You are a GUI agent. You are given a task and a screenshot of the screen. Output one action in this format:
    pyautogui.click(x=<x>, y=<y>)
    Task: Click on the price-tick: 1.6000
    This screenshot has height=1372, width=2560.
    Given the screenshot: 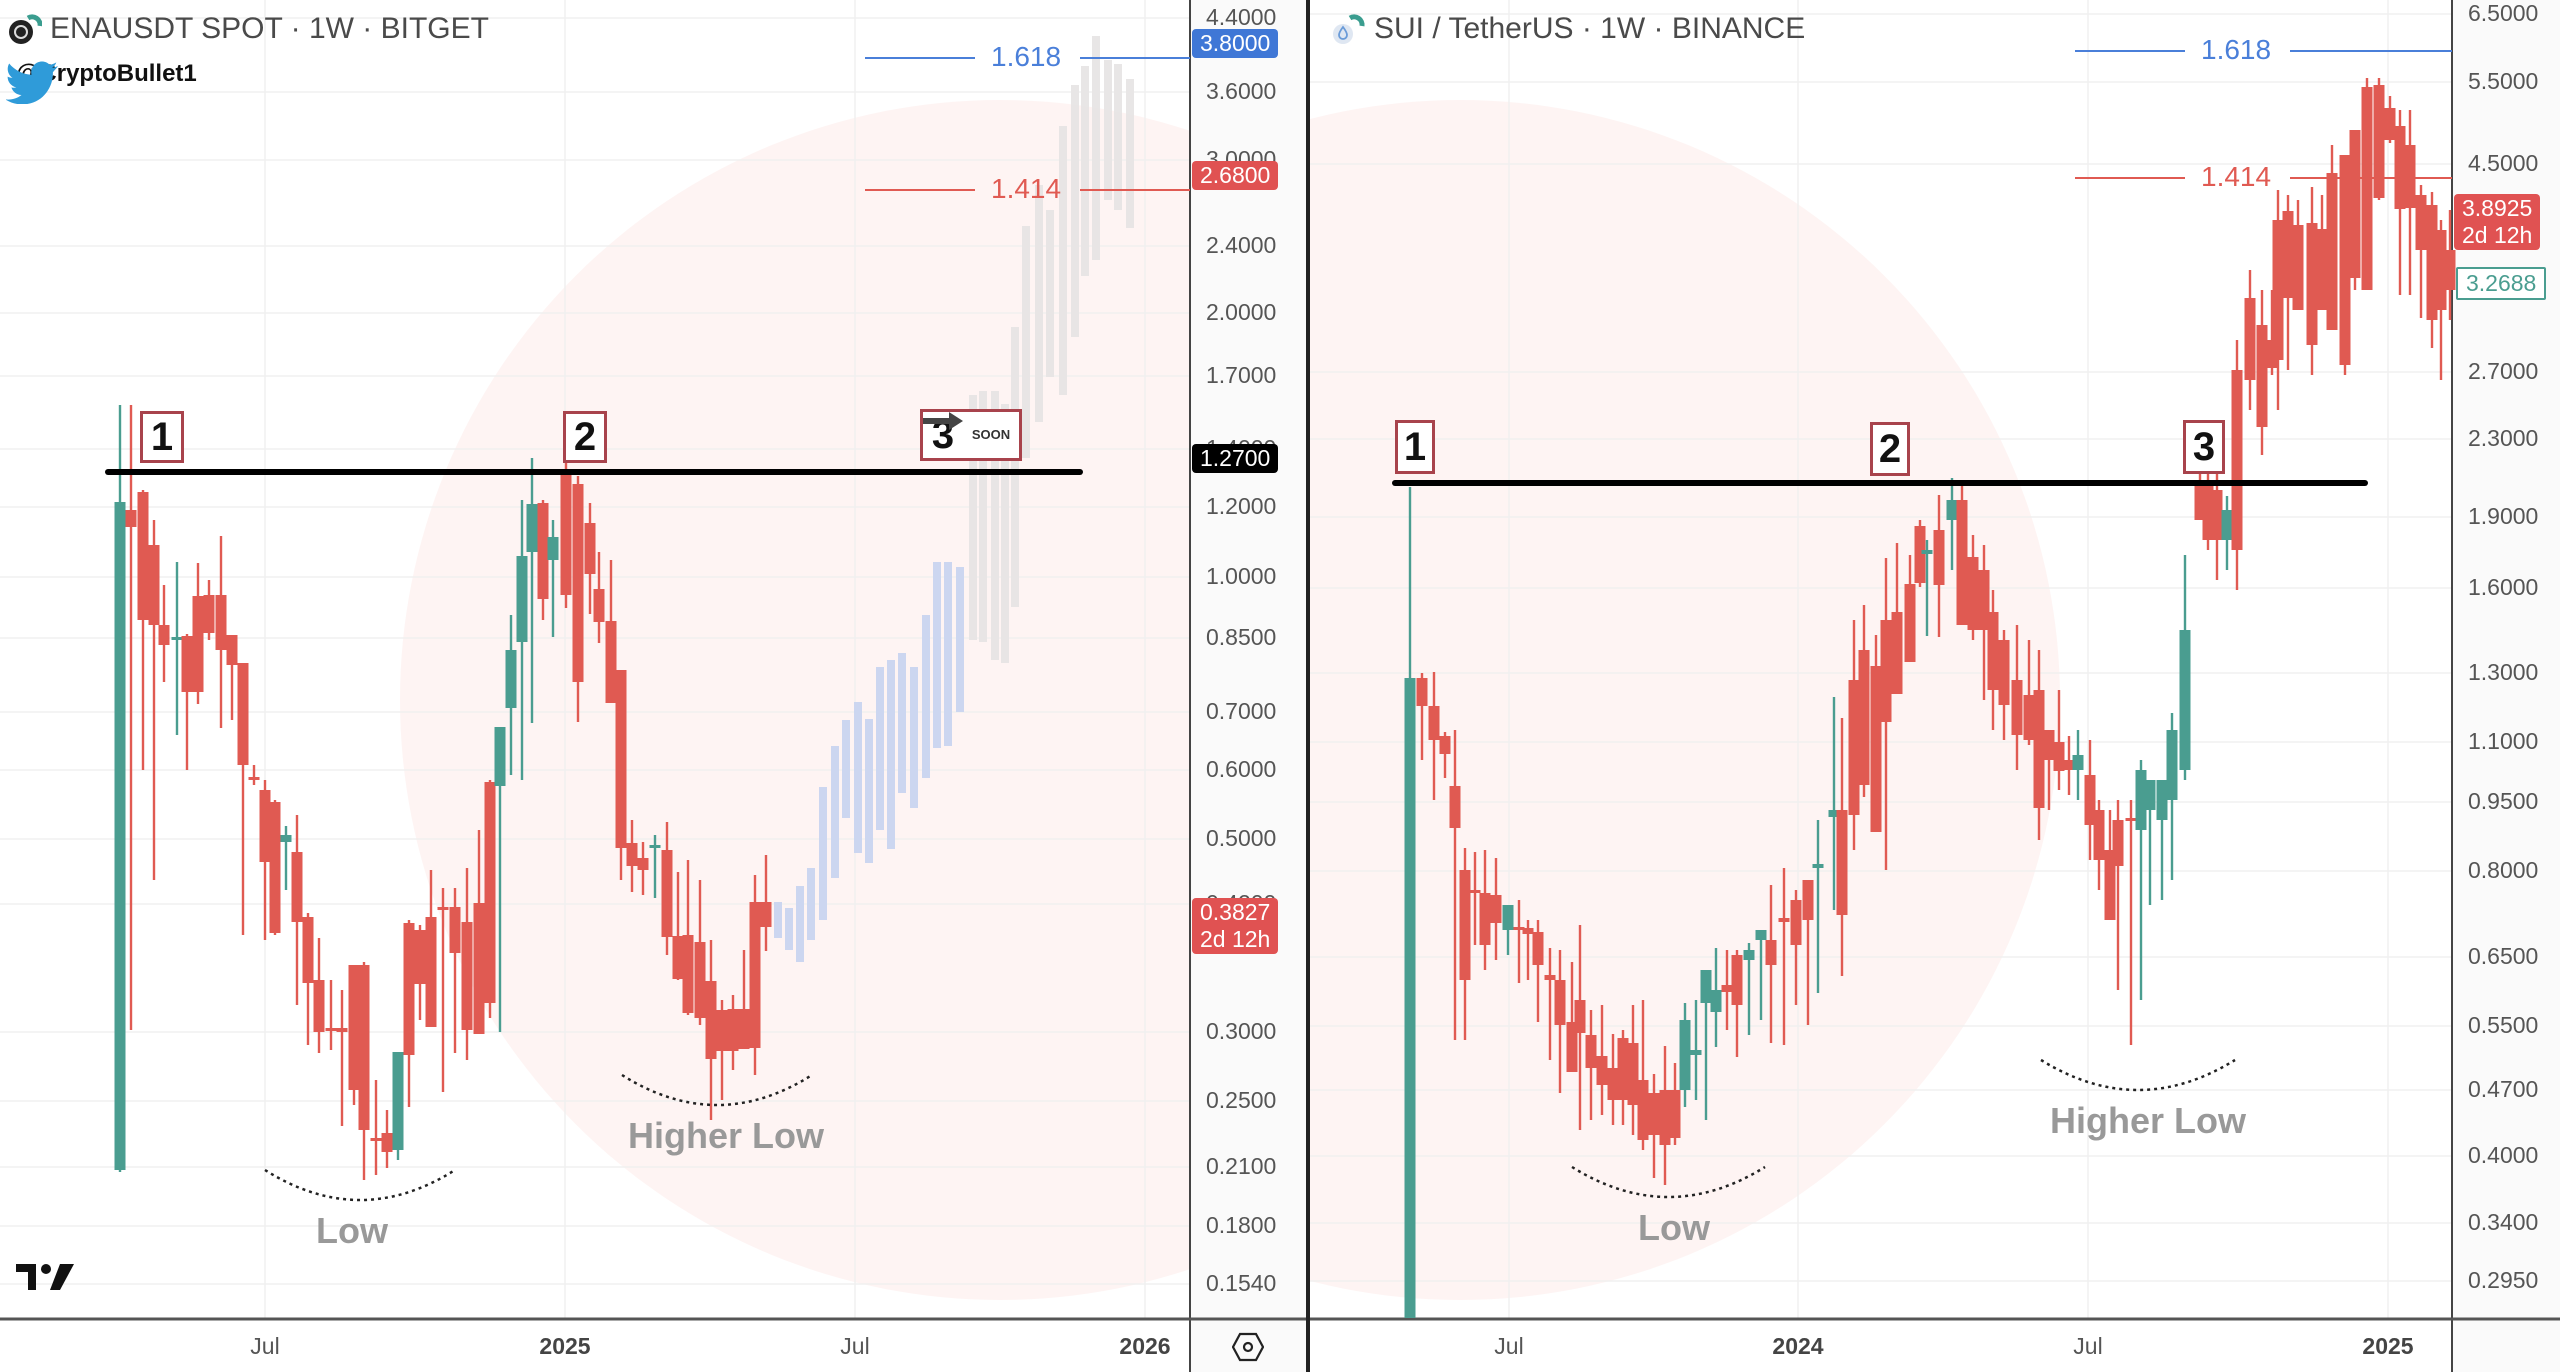 What is the action you would take?
    pyautogui.click(x=2503, y=587)
    